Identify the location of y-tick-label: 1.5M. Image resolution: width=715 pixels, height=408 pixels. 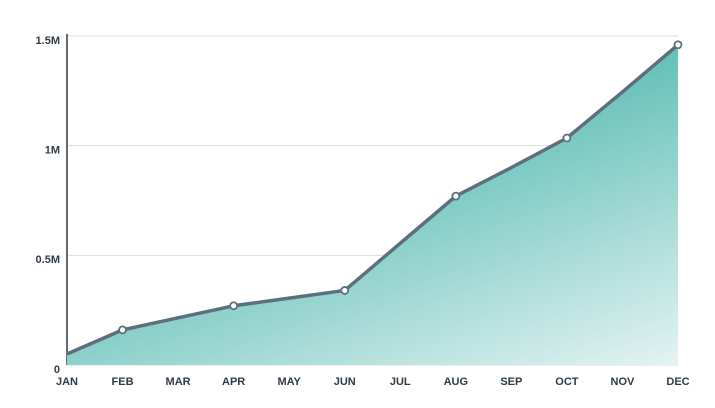
(48, 41).